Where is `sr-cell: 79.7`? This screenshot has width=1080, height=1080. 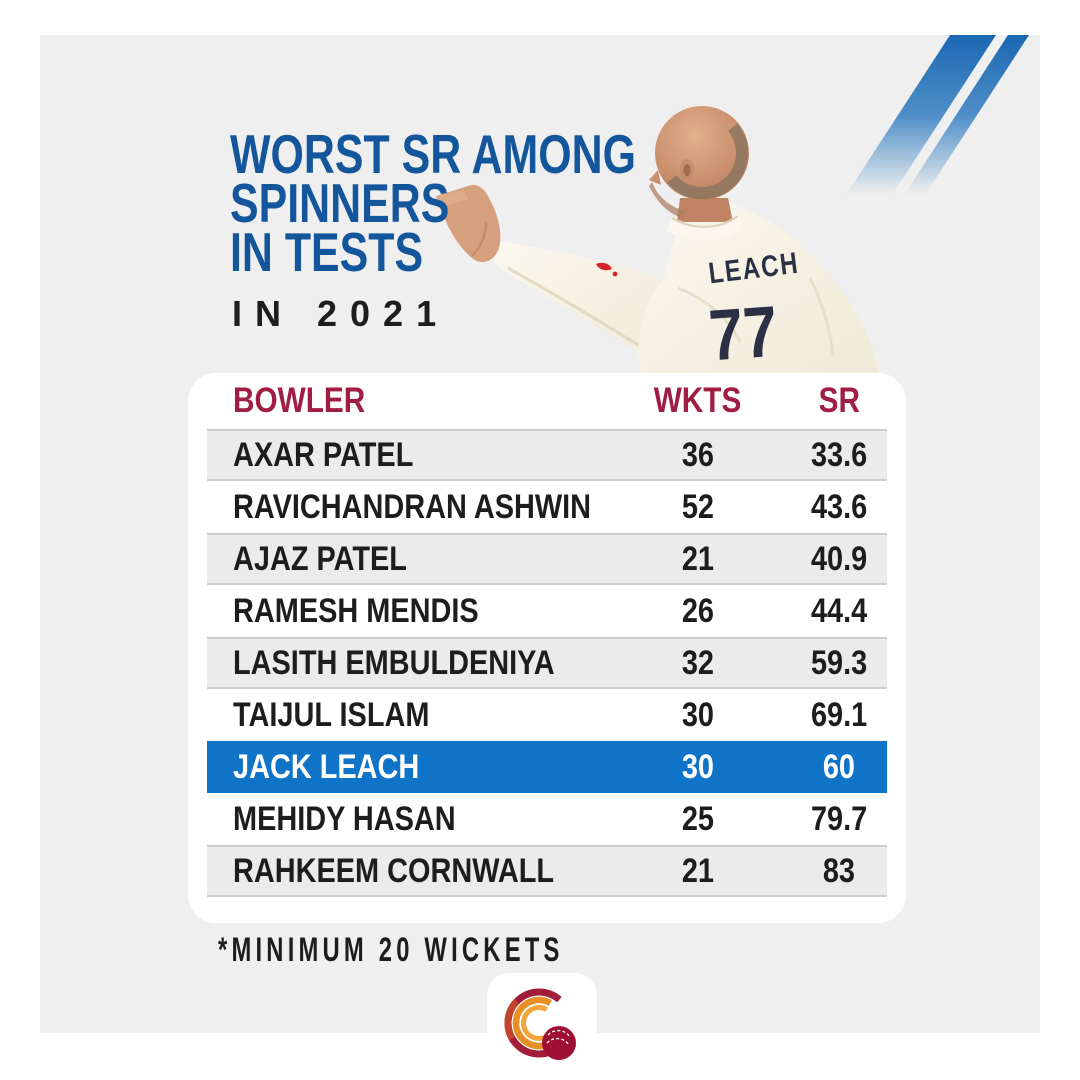
sr-cell: 79.7 is located at coordinates (839, 818).